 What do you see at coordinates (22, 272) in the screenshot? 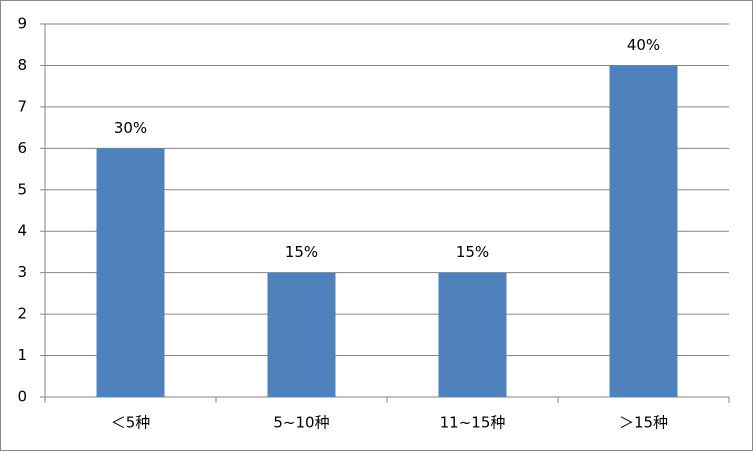
I see `y-tick-label: 3` at bounding box center [22, 272].